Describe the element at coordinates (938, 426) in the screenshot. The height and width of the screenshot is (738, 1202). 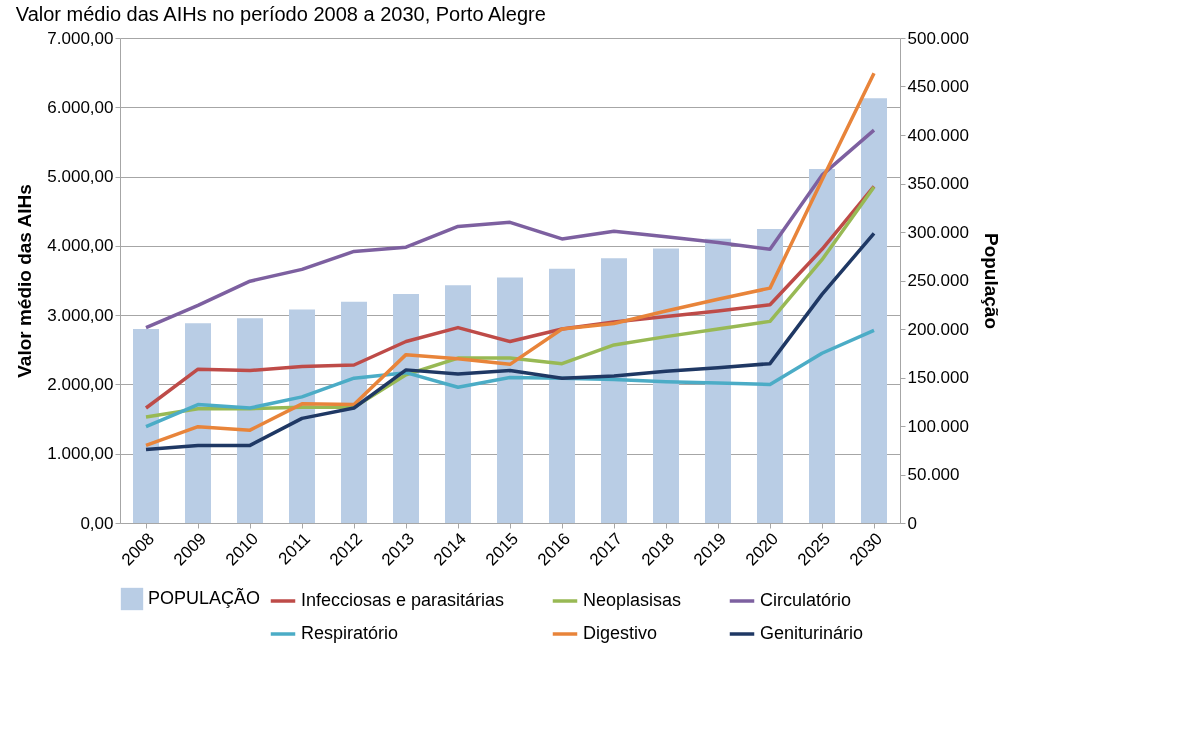
I see `y2-tick-label: 100.000` at that location.